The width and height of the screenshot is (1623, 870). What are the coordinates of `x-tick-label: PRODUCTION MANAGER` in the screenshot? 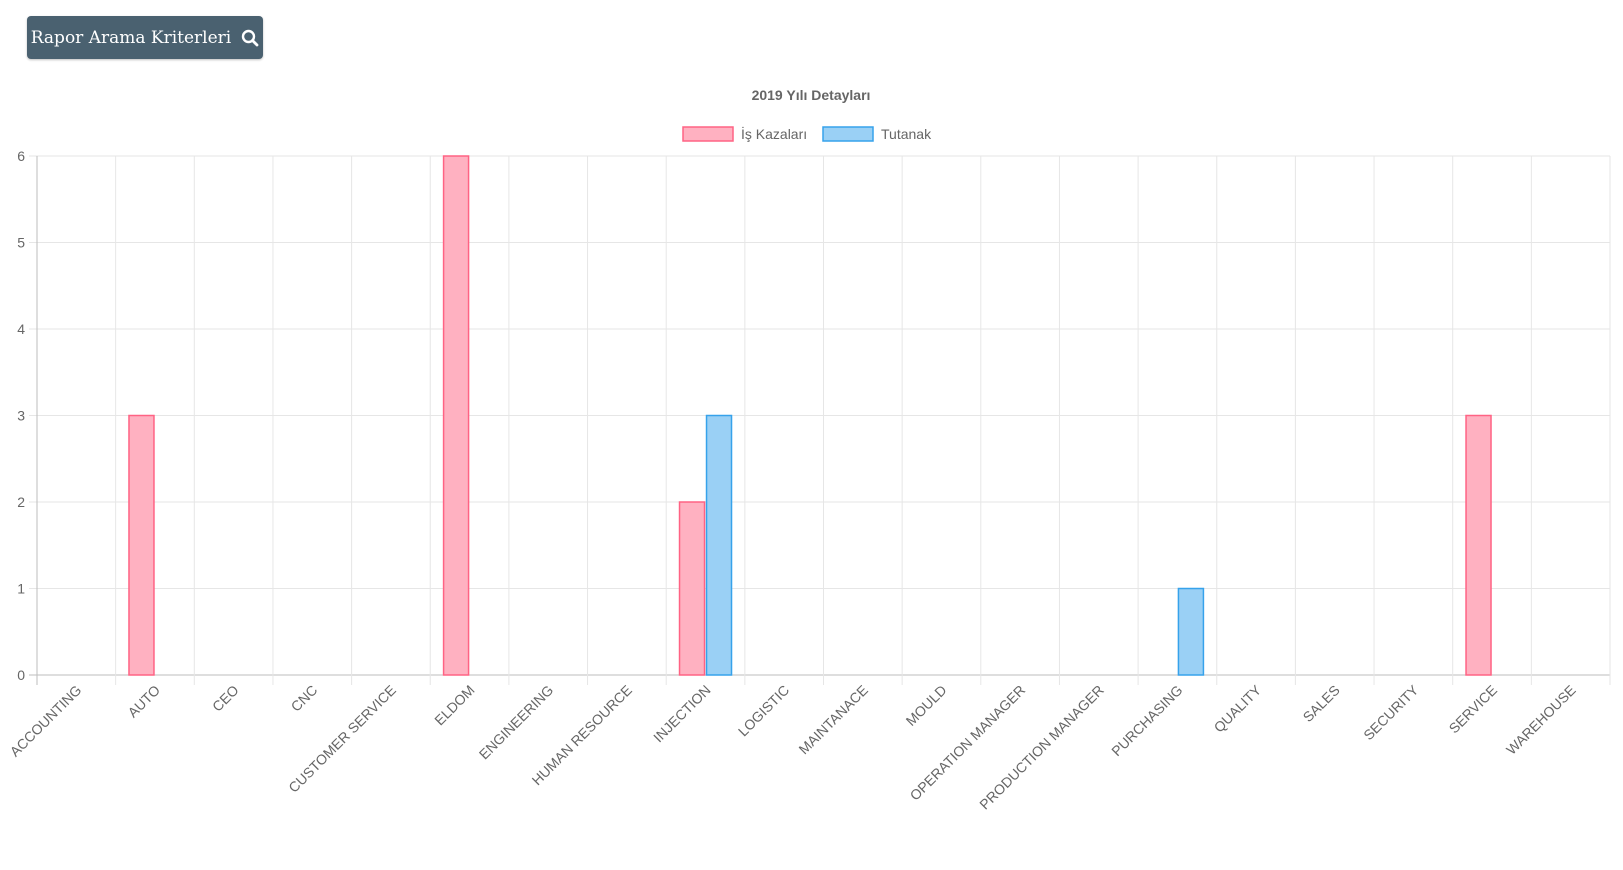 It's located at (1041, 747).